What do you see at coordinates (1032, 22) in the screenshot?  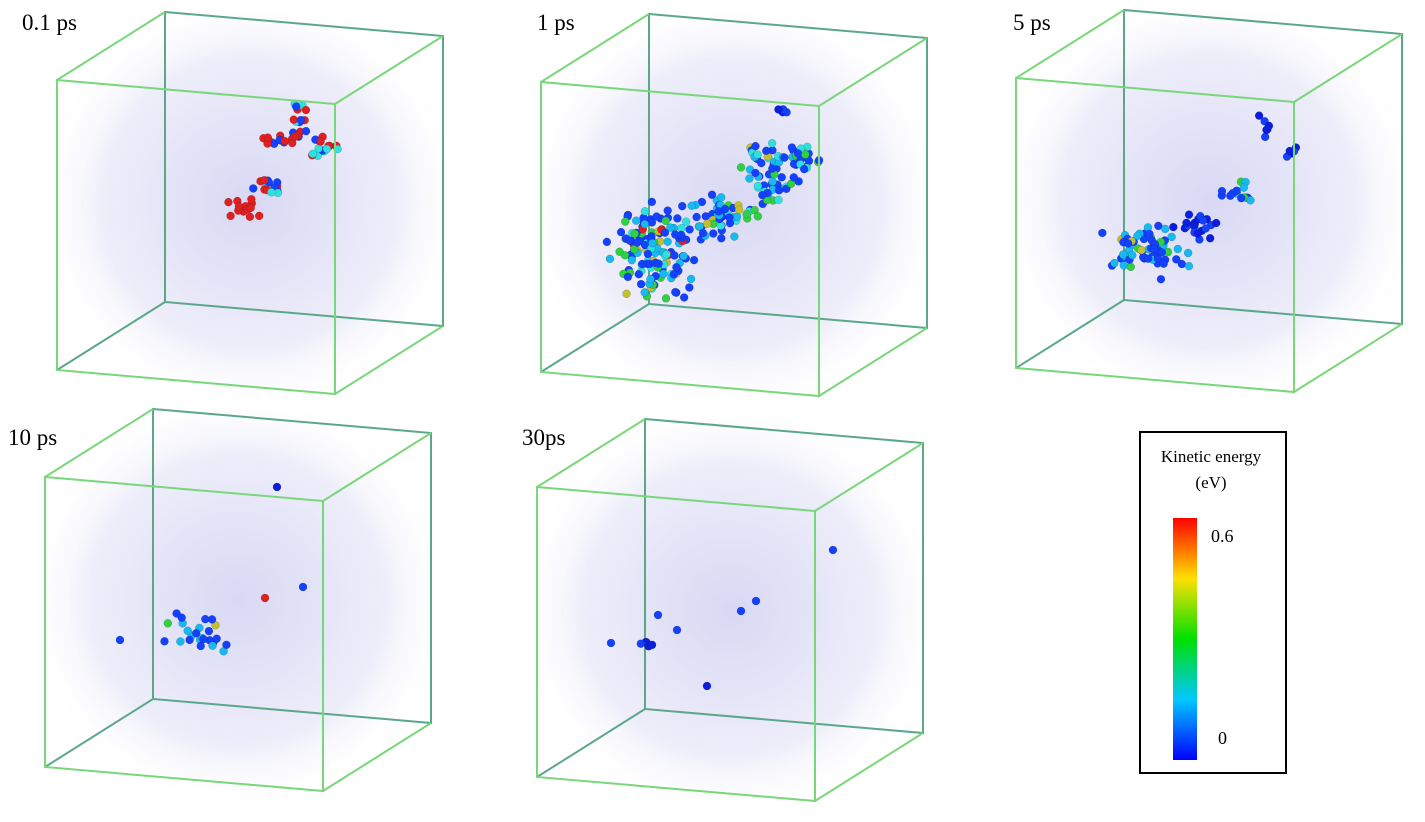 I see `panel-label: 5 ps` at bounding box center [1032, 22].